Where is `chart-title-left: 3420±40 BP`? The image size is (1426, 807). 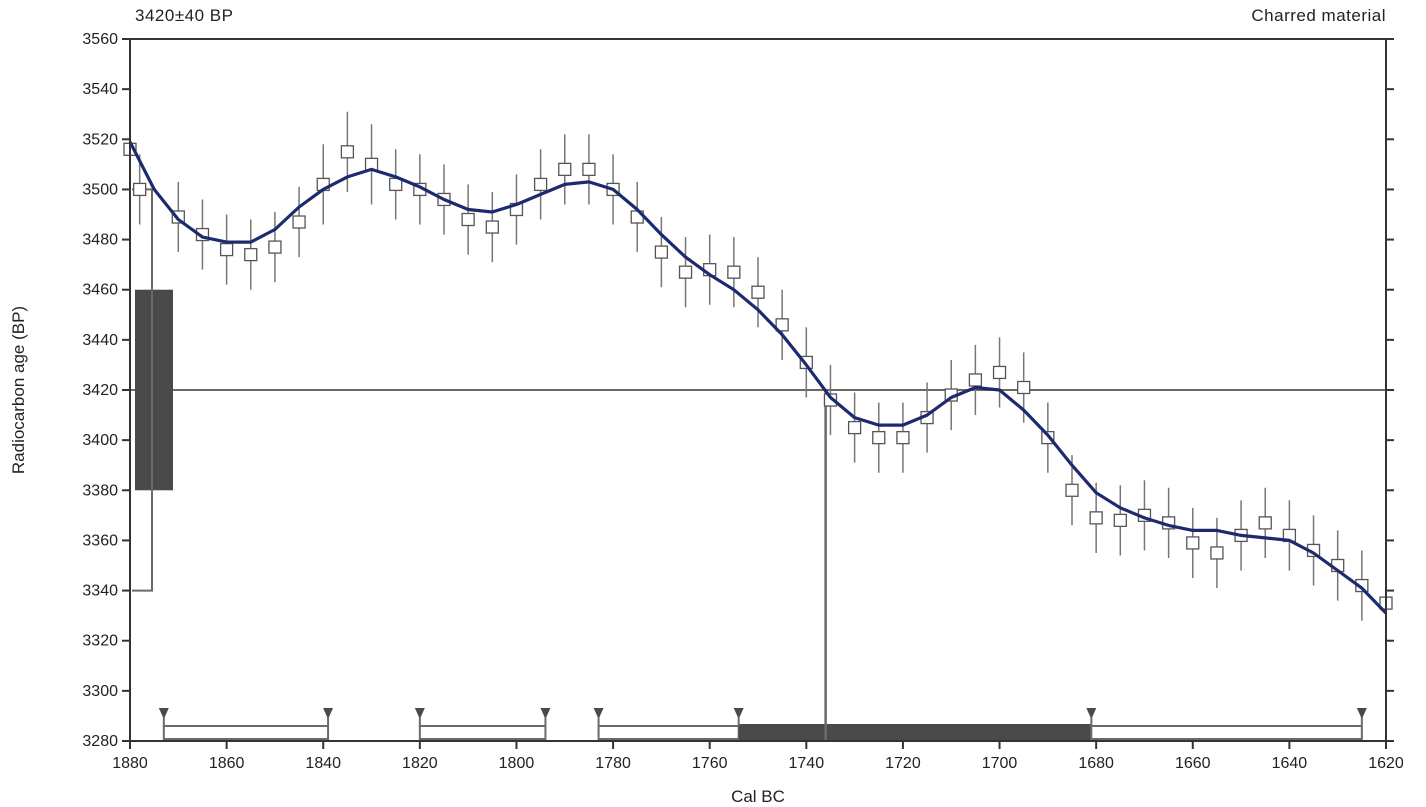
chart-title-left: 3420±40 BP is located at coordinates (184, 15).